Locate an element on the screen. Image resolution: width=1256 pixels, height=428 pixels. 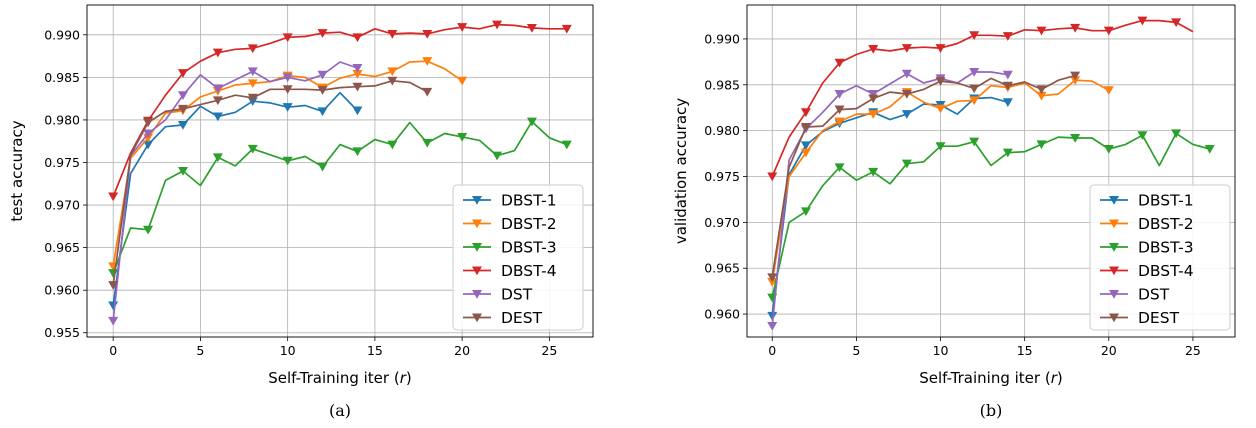
x-tick-label: 0 is located at coordinates (113, 350).